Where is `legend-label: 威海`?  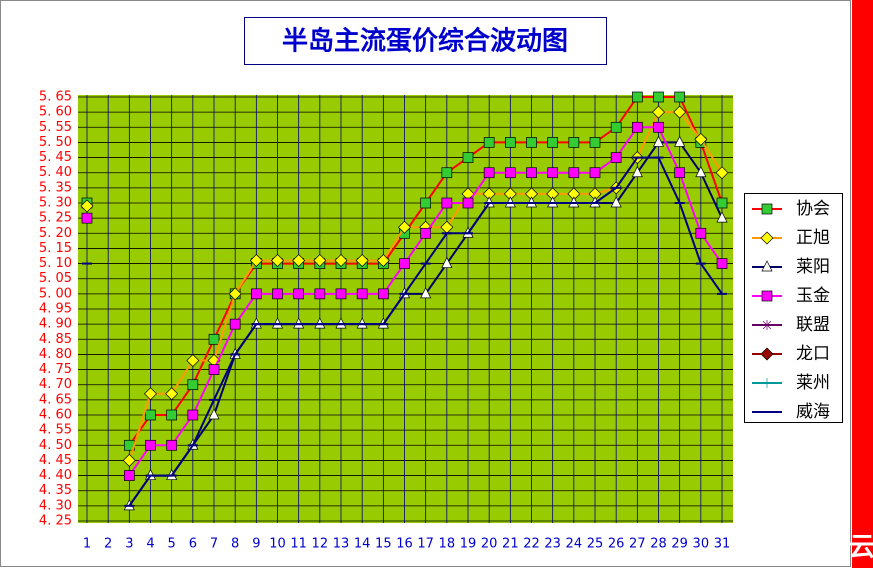
legend-label: 威海 is located at coordinates (813, 412).